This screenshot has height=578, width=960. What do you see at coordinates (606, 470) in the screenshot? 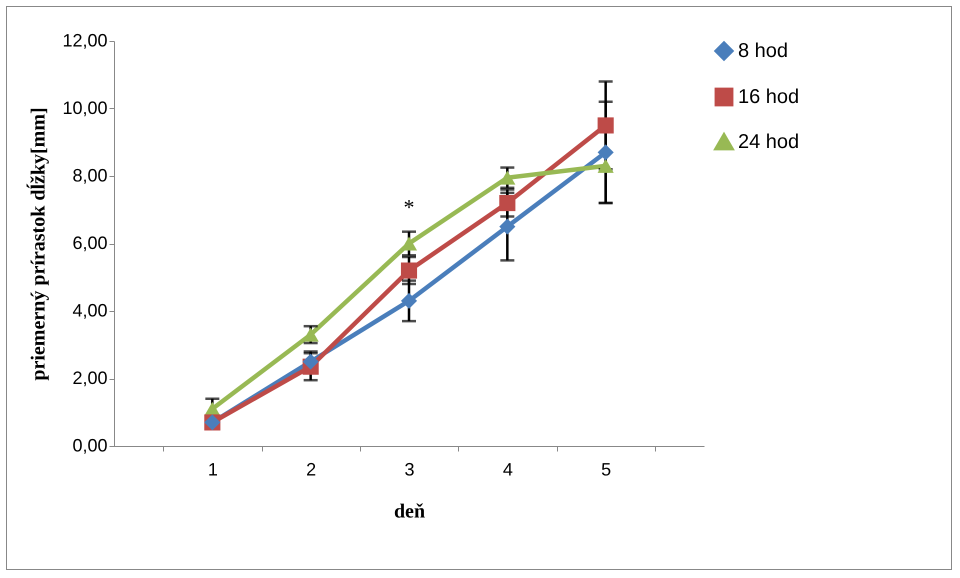
I see `x-tick-label: 5` at bounding box center [606, 470].